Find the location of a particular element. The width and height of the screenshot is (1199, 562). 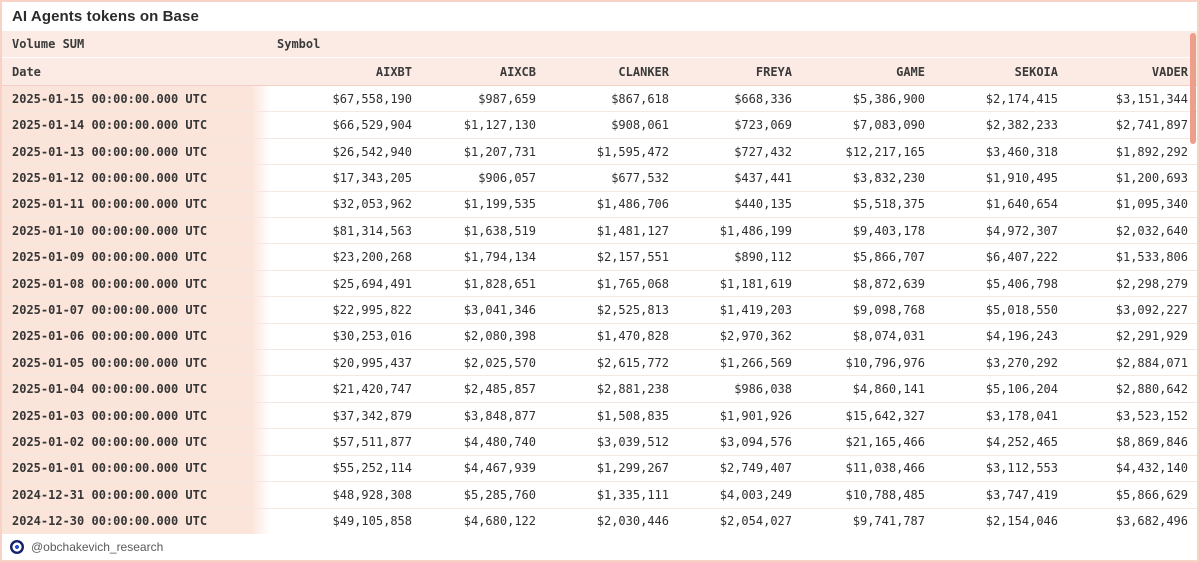

value-cell: $10,796,976 is located at coordinates (885, 362).